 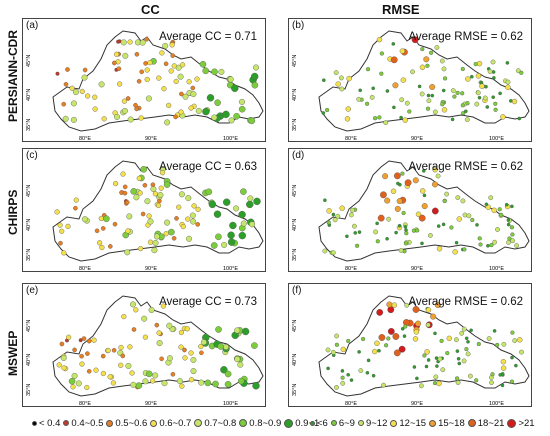 What do you see at coordinates (322, 423) in the screenshot?
I see `legend-label: <6` at bounding box center [322, 423].